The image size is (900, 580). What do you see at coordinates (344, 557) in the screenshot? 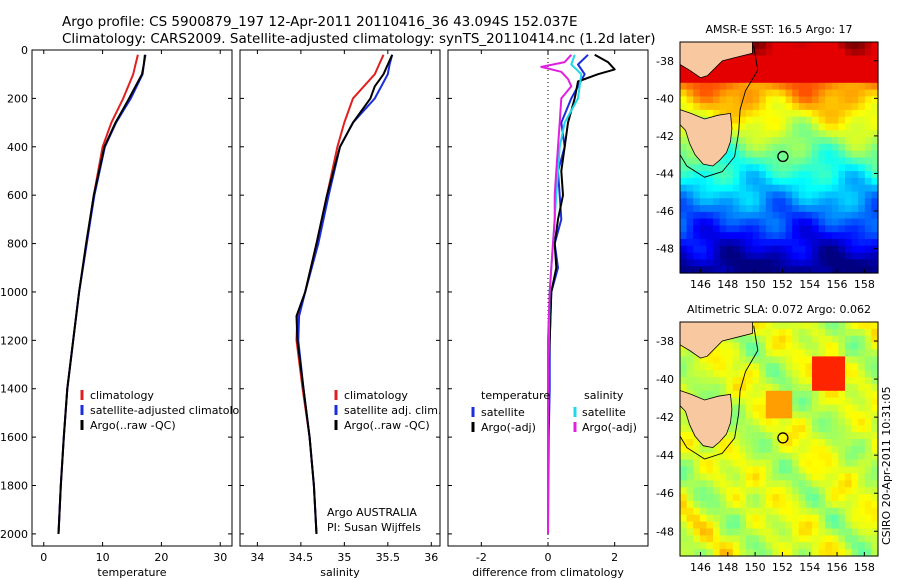
I see `x-tick-label: 35` at bounding box center [344, 557].